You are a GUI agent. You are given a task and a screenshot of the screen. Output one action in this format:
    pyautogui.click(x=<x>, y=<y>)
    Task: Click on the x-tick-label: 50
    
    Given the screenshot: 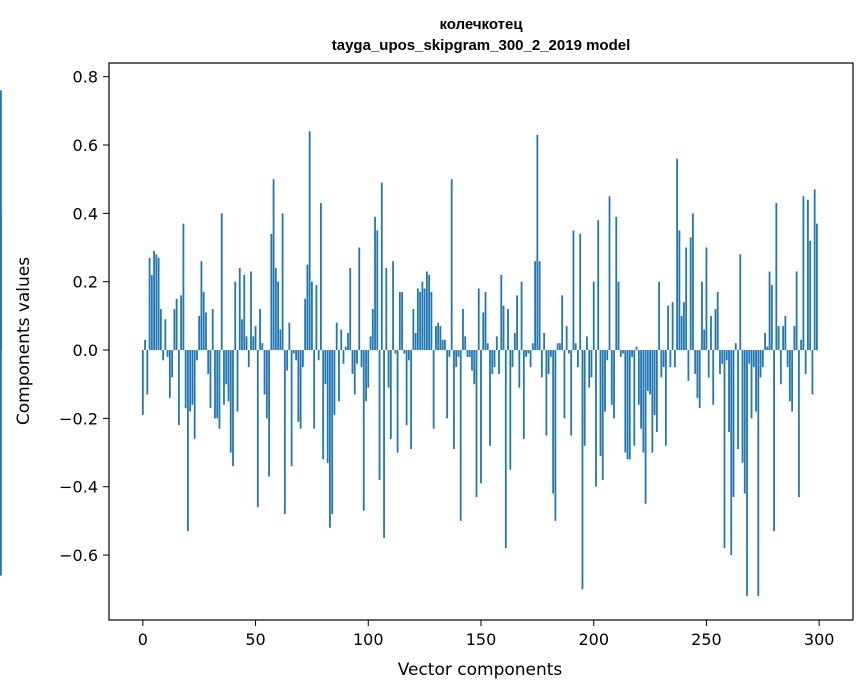 What is the action you would take?
    pyautogui.click(x=255, y=639)
    